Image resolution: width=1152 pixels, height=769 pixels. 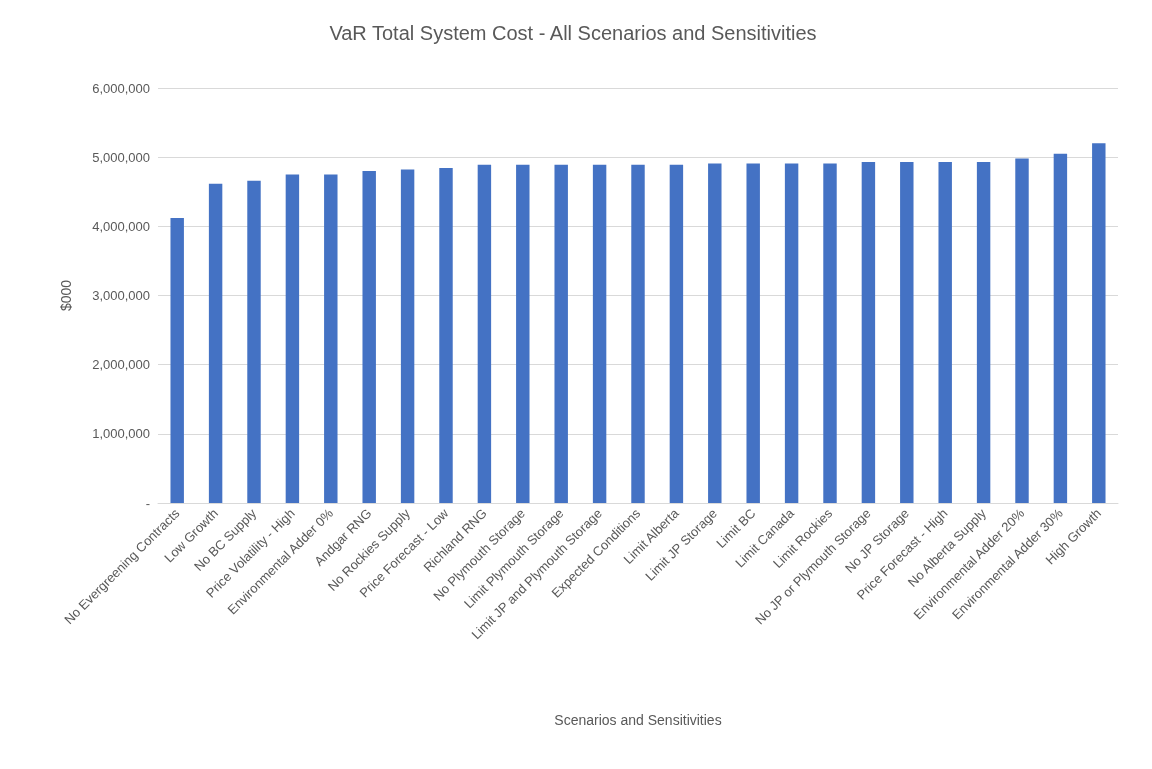 I want to click on y-tick-label: 3,000,000, so click(x=121, y=295).